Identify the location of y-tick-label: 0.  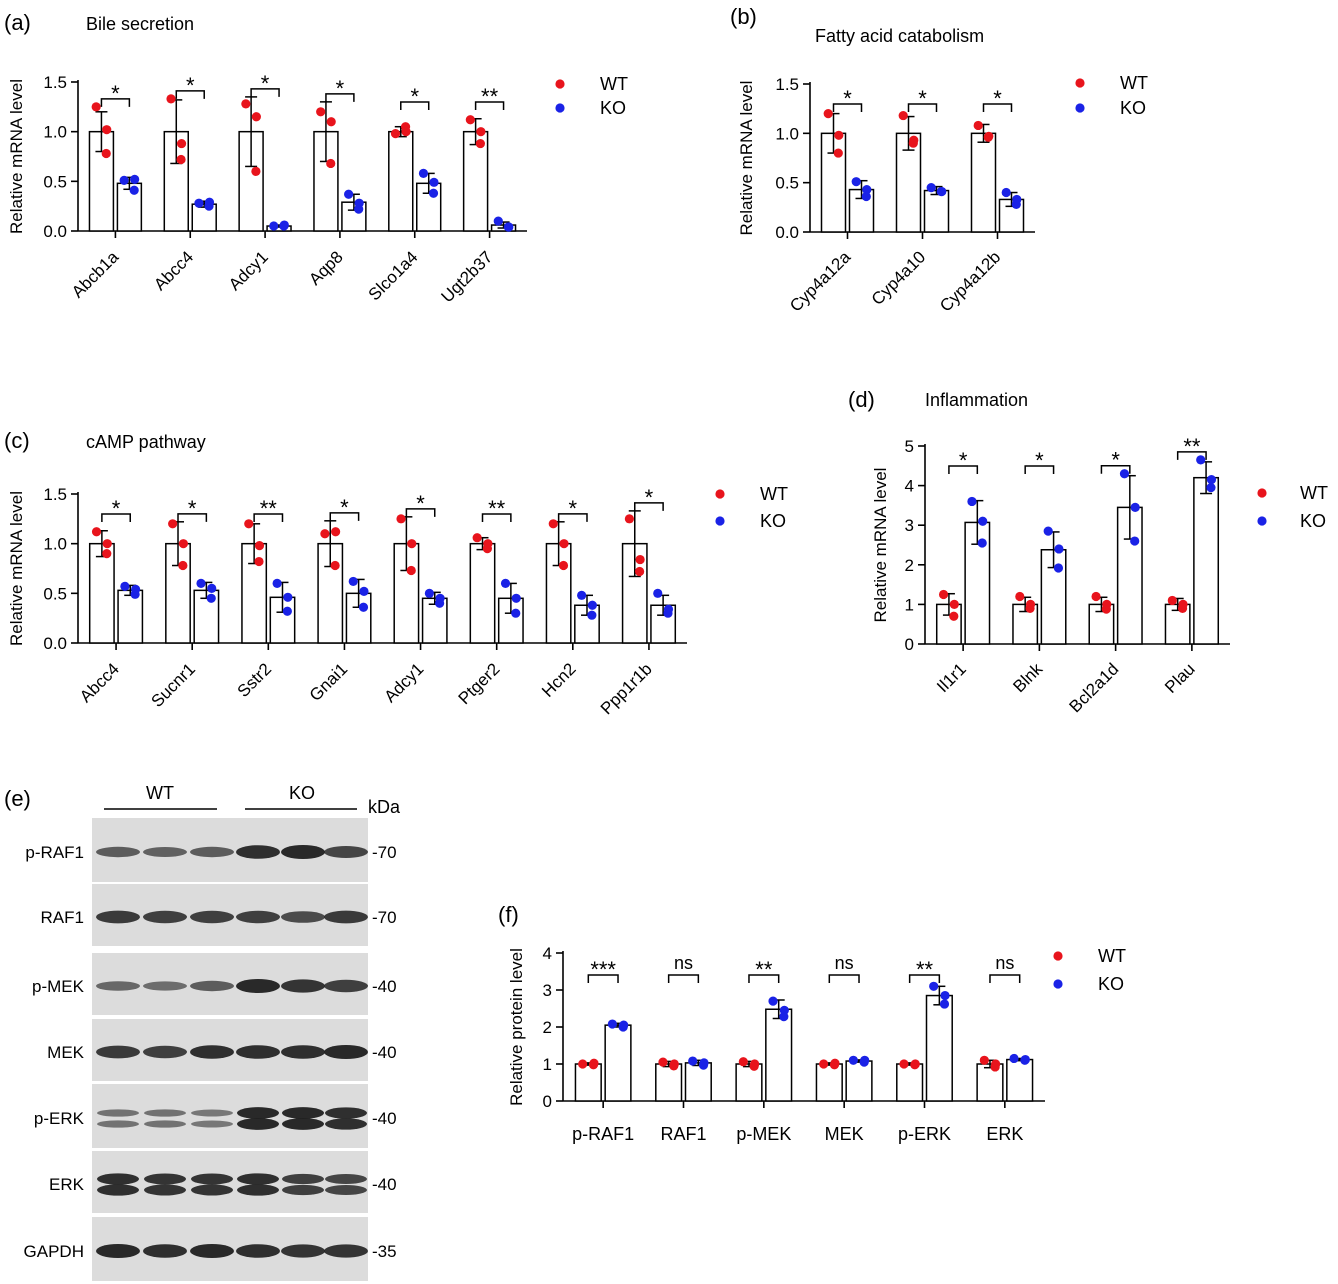
(547, 1101).